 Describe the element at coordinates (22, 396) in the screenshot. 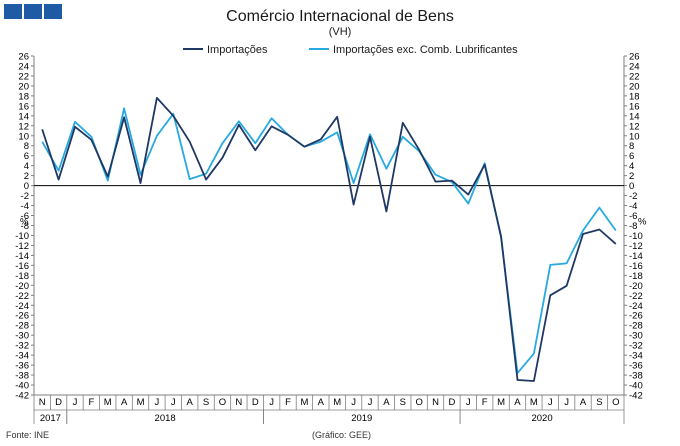

I see `y-tick-label-left: -42` at that location.